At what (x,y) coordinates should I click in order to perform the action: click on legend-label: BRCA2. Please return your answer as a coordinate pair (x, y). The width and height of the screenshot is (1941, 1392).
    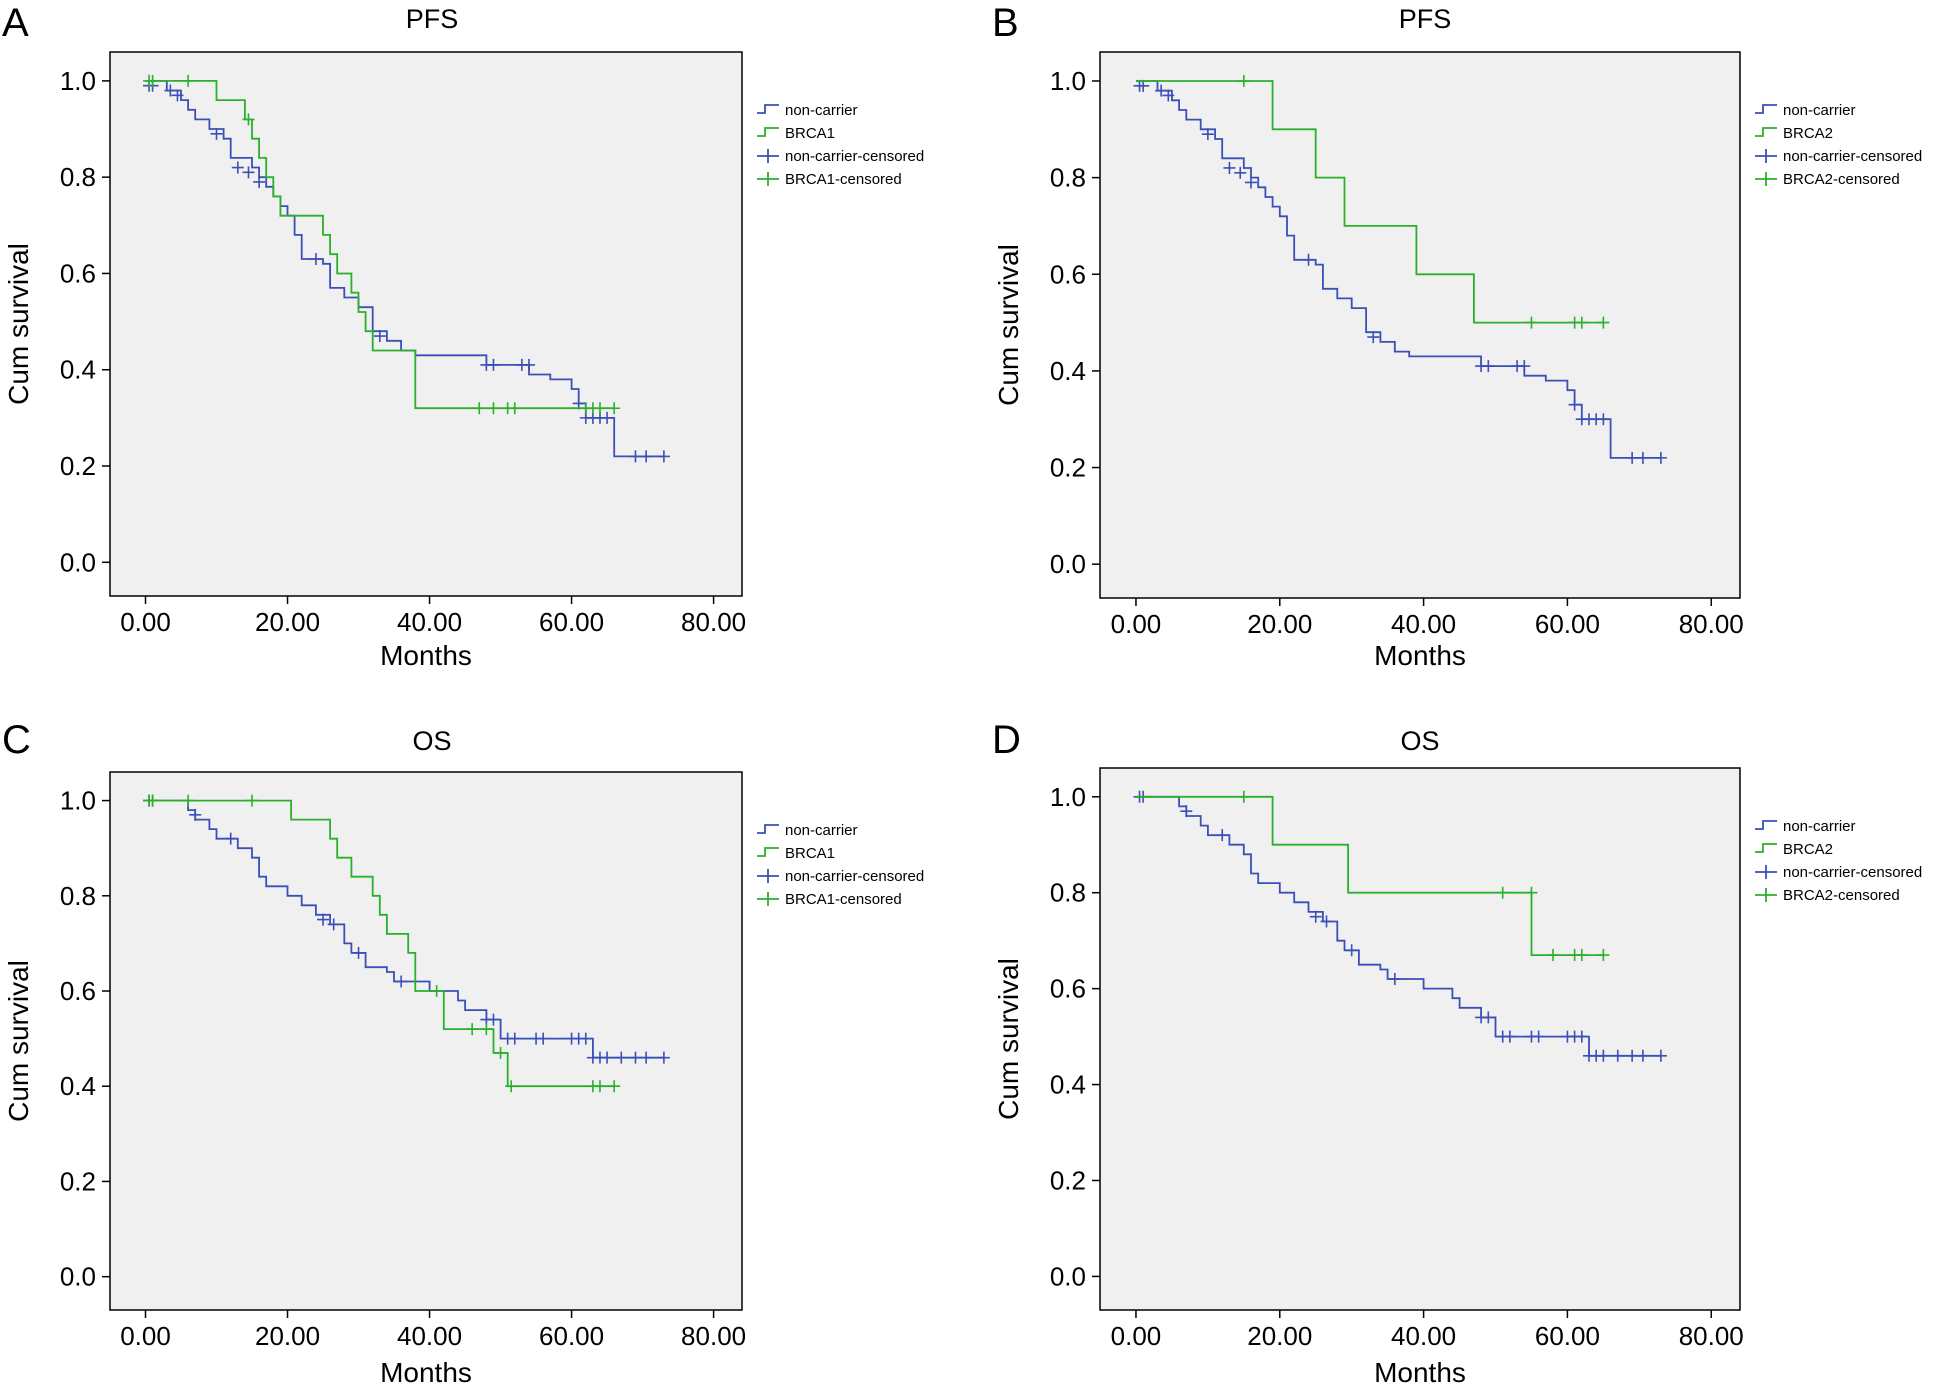
    Looking at the image, I should click on (1808, 849).